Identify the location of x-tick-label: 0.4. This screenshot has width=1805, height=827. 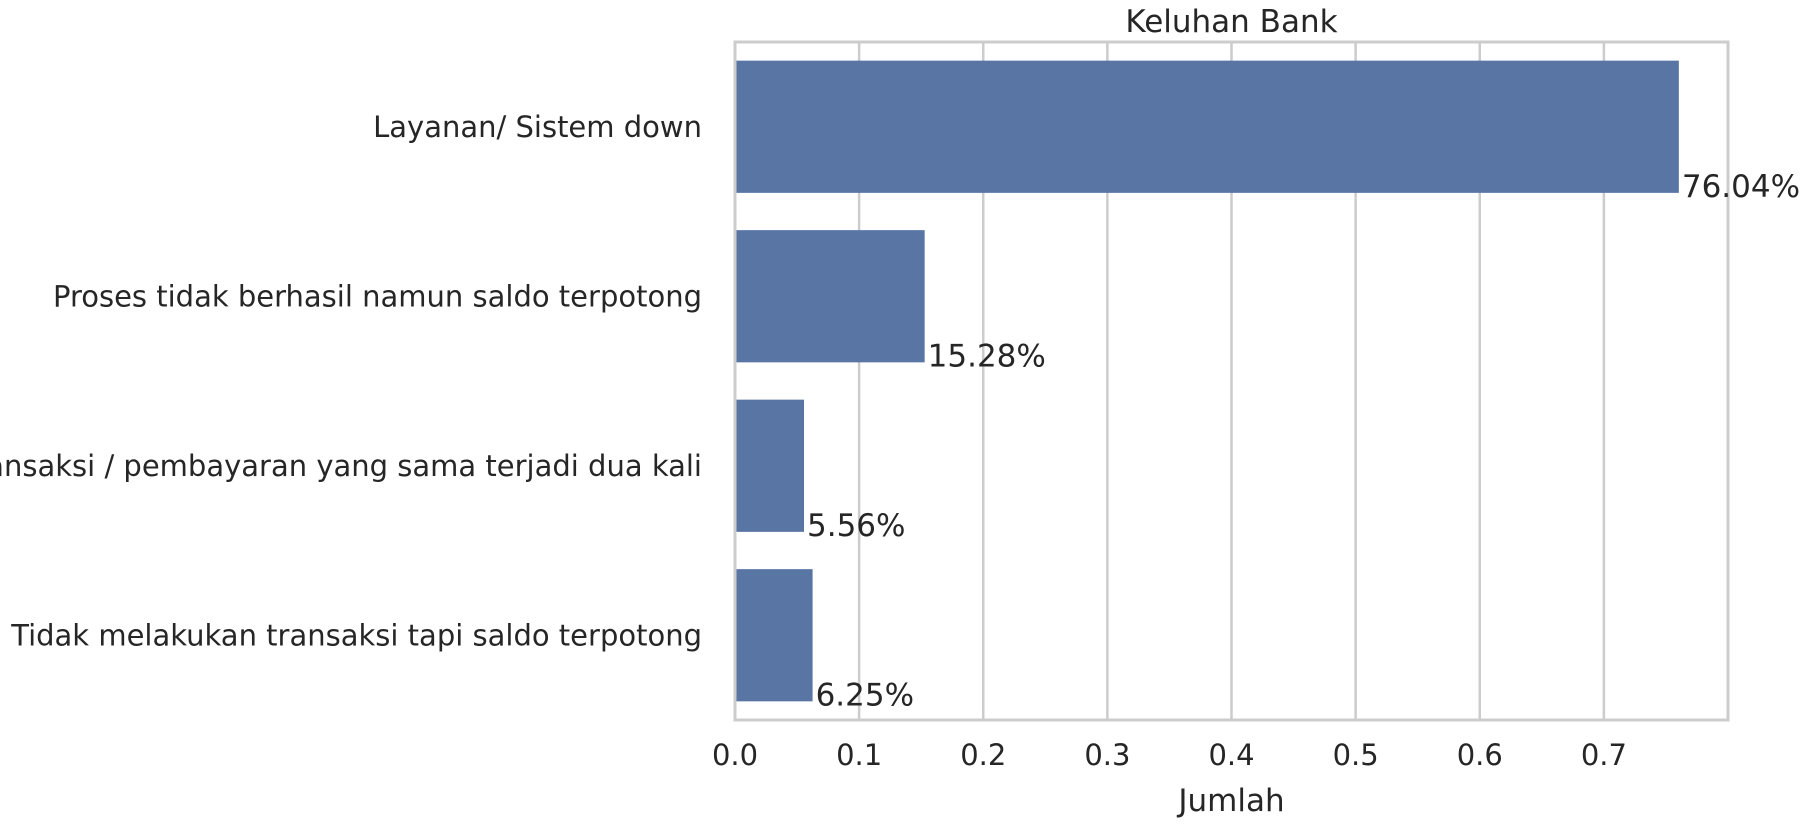
(1231, 755).